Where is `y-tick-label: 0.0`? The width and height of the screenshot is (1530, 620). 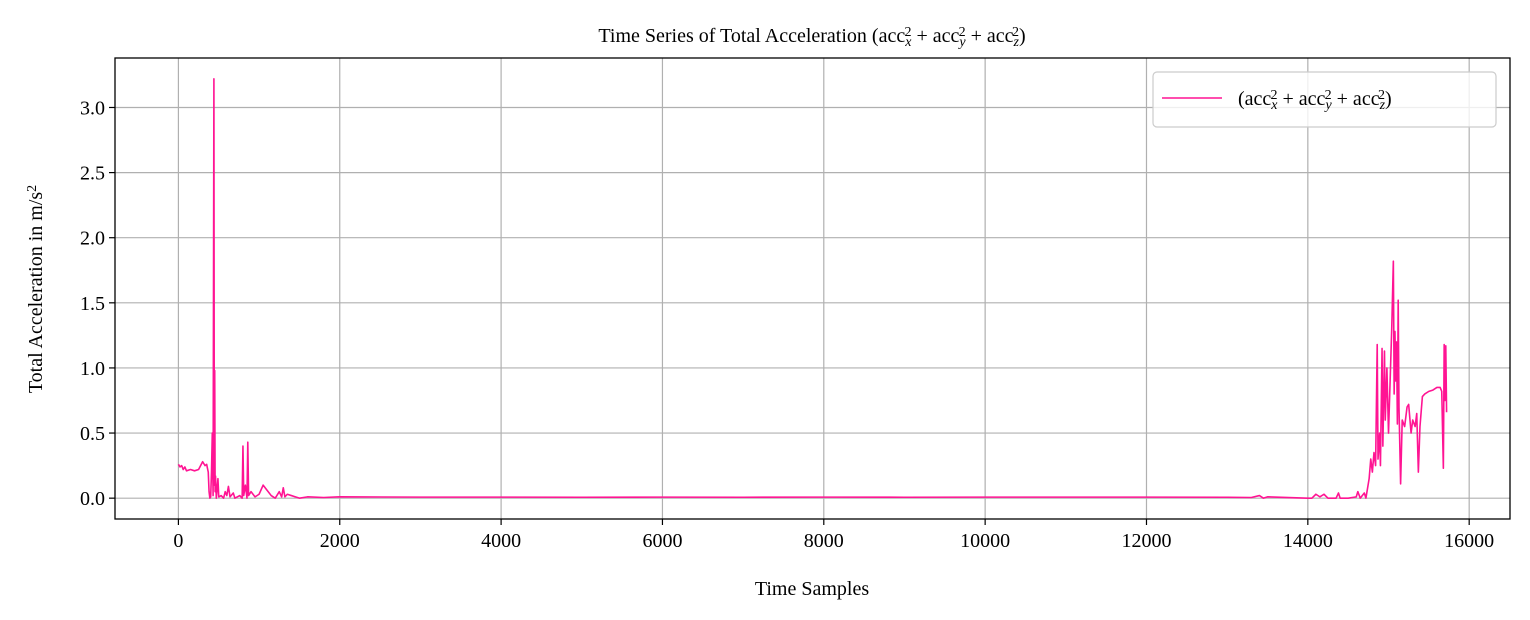 y-tick-label: 0.0 is located at coordinates (92, 499).